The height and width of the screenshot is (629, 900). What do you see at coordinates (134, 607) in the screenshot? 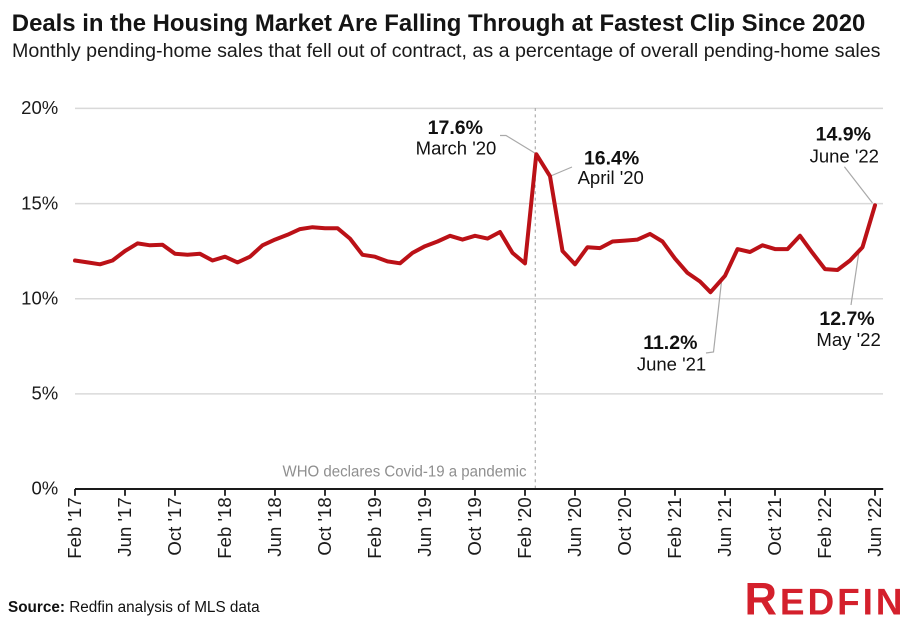
I see `svg-text:Source: Redfin analysis of MLS: Source: Redfin analysis of MLS data` at bounding box center [134, 607].